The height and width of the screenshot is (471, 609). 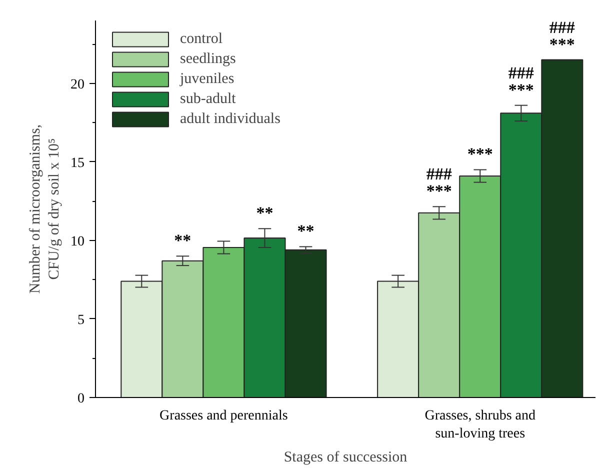 I want to click on x-tick-label: Grasses, shrubs and sun-loving trees, so click(x=480, y=425).